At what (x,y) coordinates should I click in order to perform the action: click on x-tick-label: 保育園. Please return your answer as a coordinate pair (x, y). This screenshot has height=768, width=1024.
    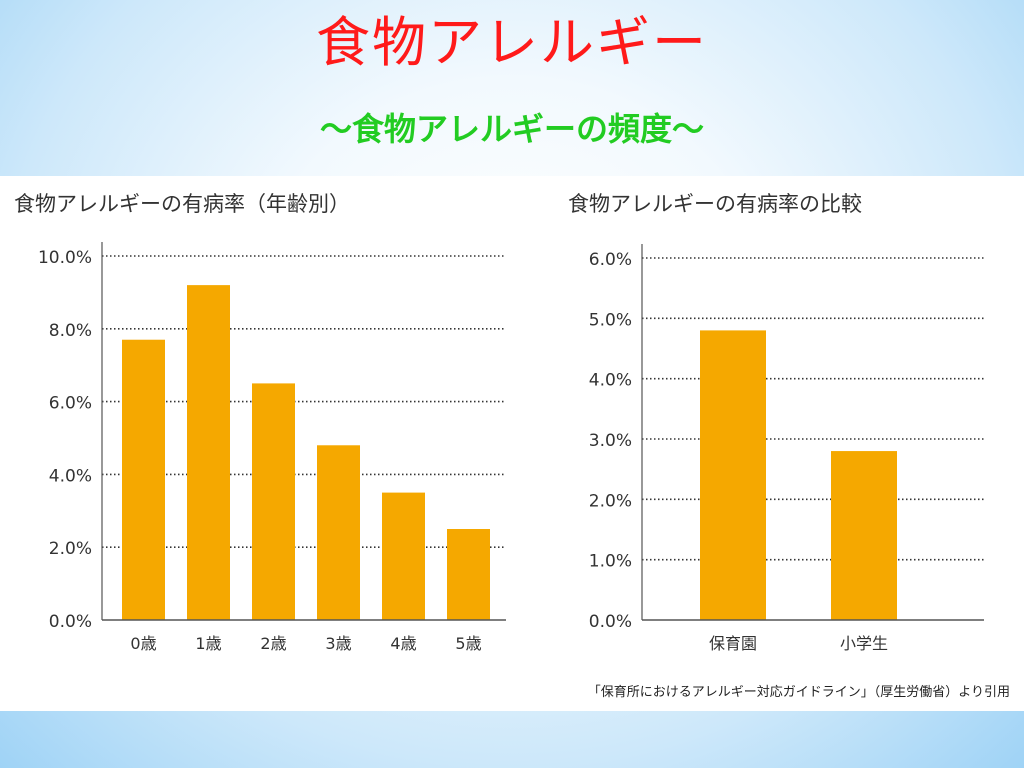
    Looking at the image, I should click on (733, 643).